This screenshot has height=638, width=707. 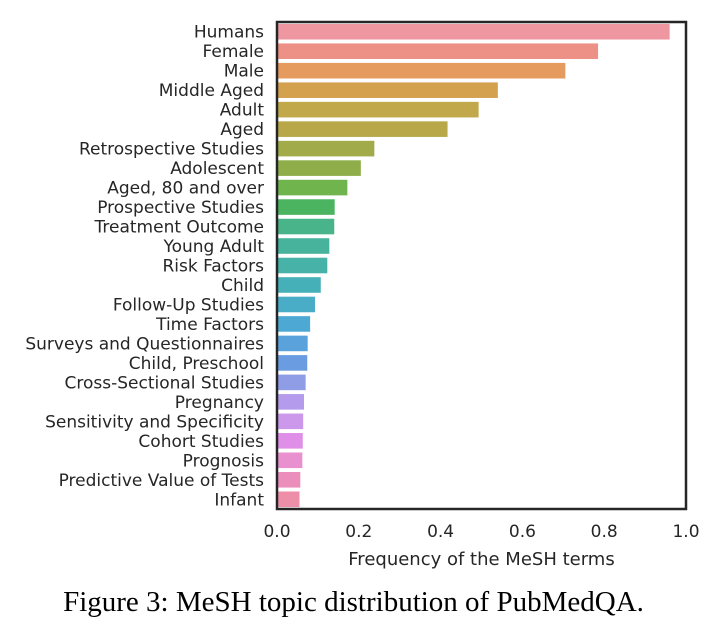 I want to click on category-label: Adult, so click(x=242, y=111).